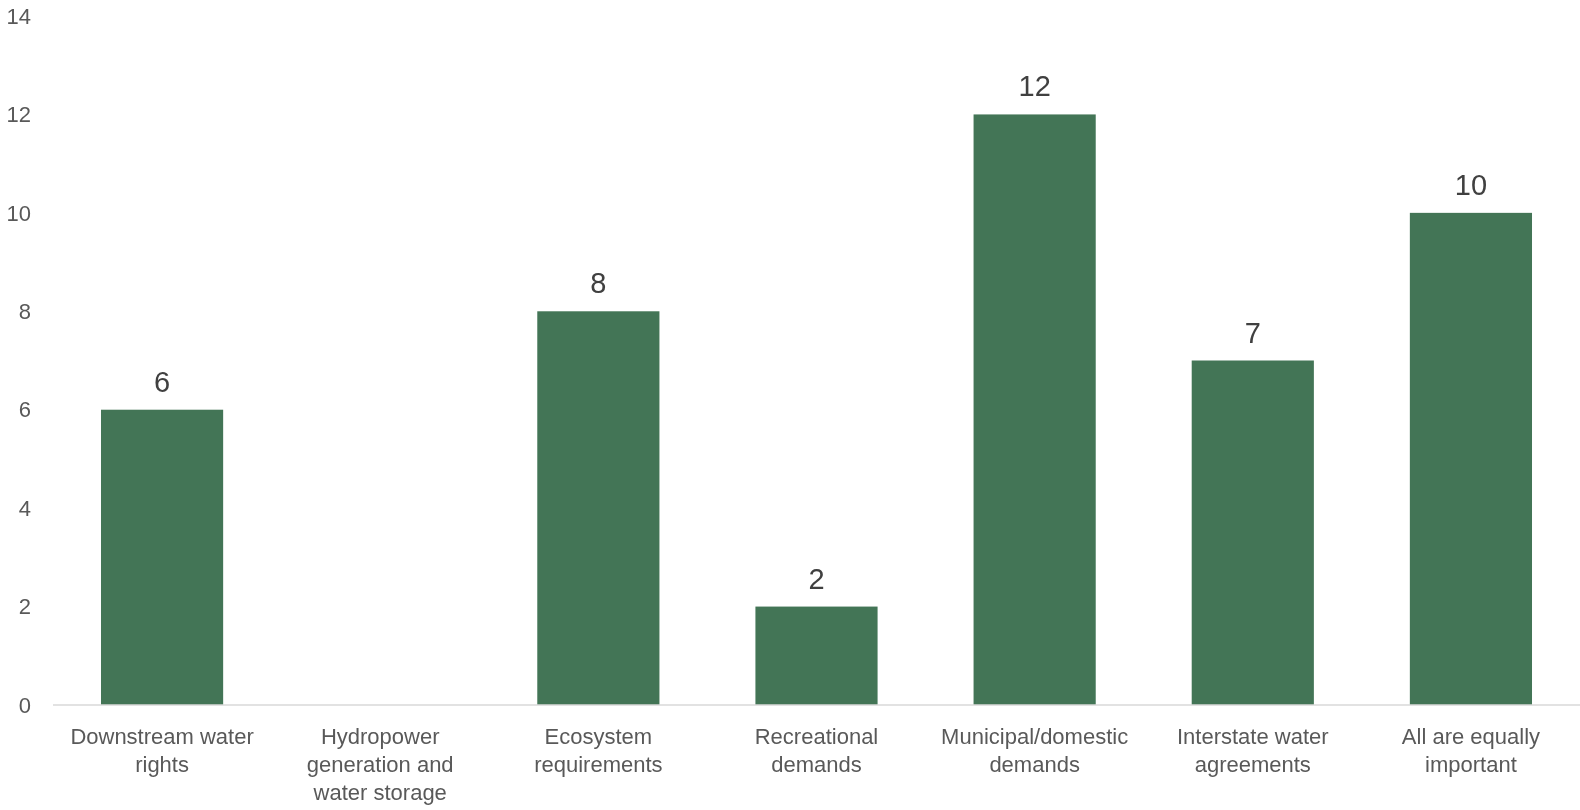 The width and height of the screenshot is (1580, 810). Describe the element at coordinates (162, 381) in the screenshot. I see `data-label: 6` at that location.